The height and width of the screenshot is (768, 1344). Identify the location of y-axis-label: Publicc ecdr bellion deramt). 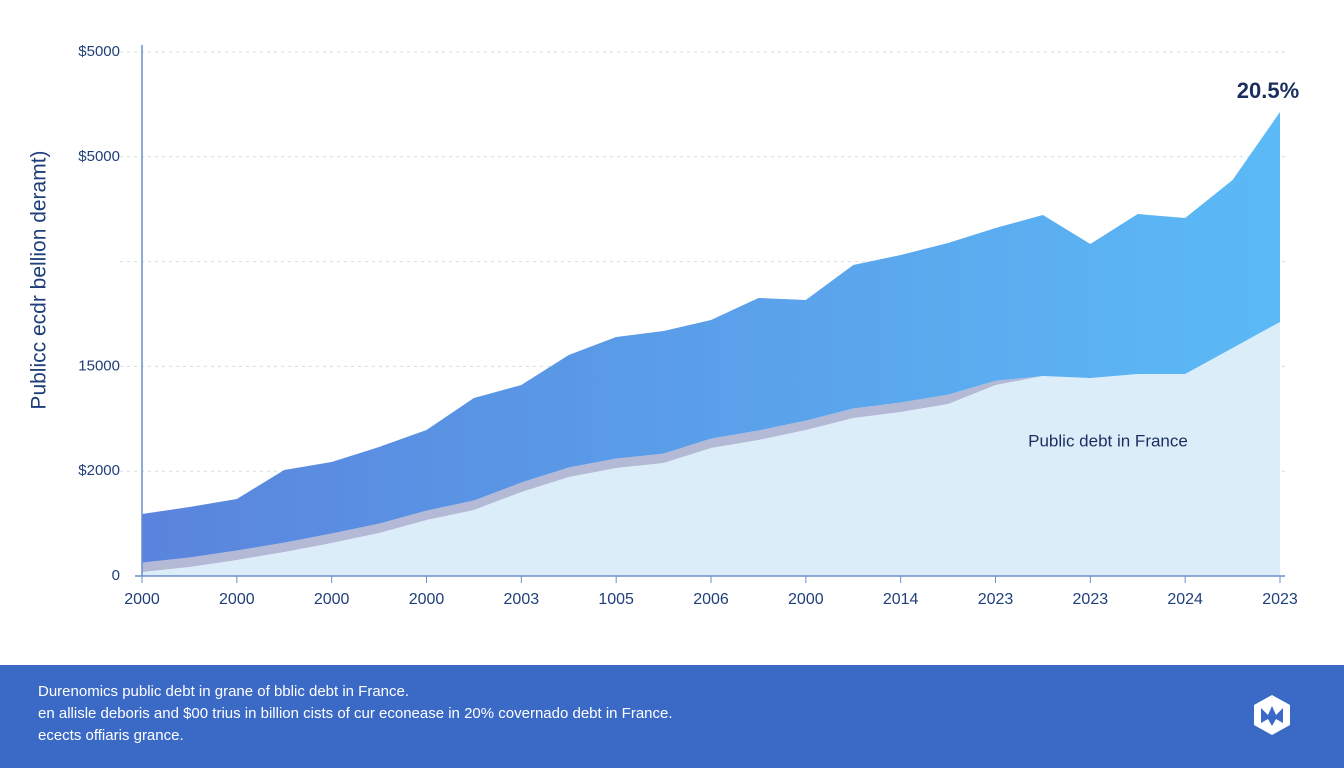
(39, 279).